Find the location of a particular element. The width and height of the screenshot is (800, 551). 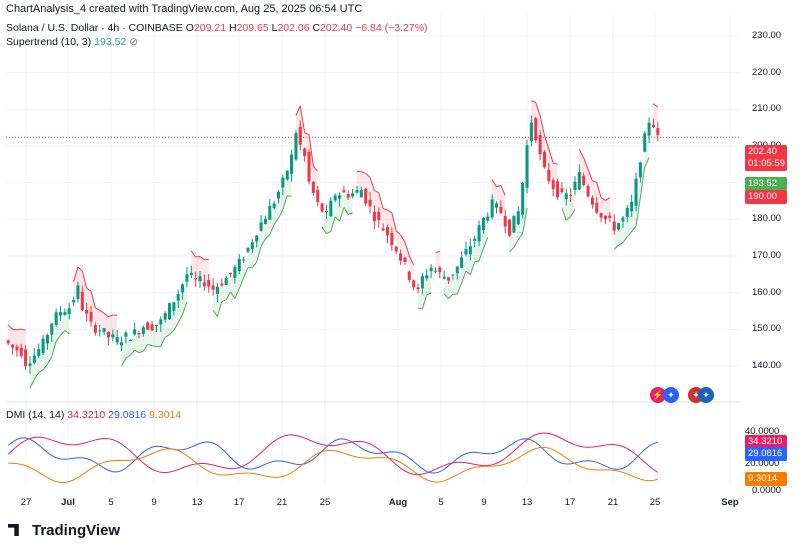

event-flag-icon: ✦ is located at coordinates (671, 395).